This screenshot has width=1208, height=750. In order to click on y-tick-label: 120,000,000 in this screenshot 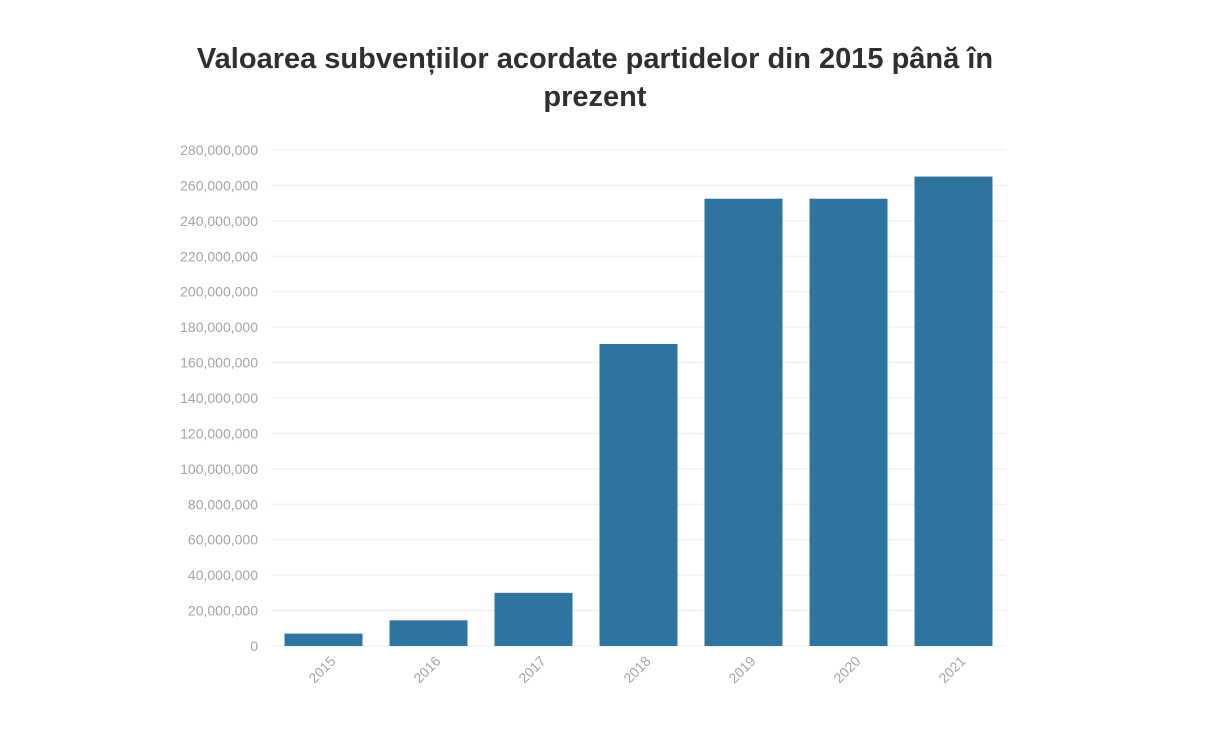, I will do `click(219, 433)`.